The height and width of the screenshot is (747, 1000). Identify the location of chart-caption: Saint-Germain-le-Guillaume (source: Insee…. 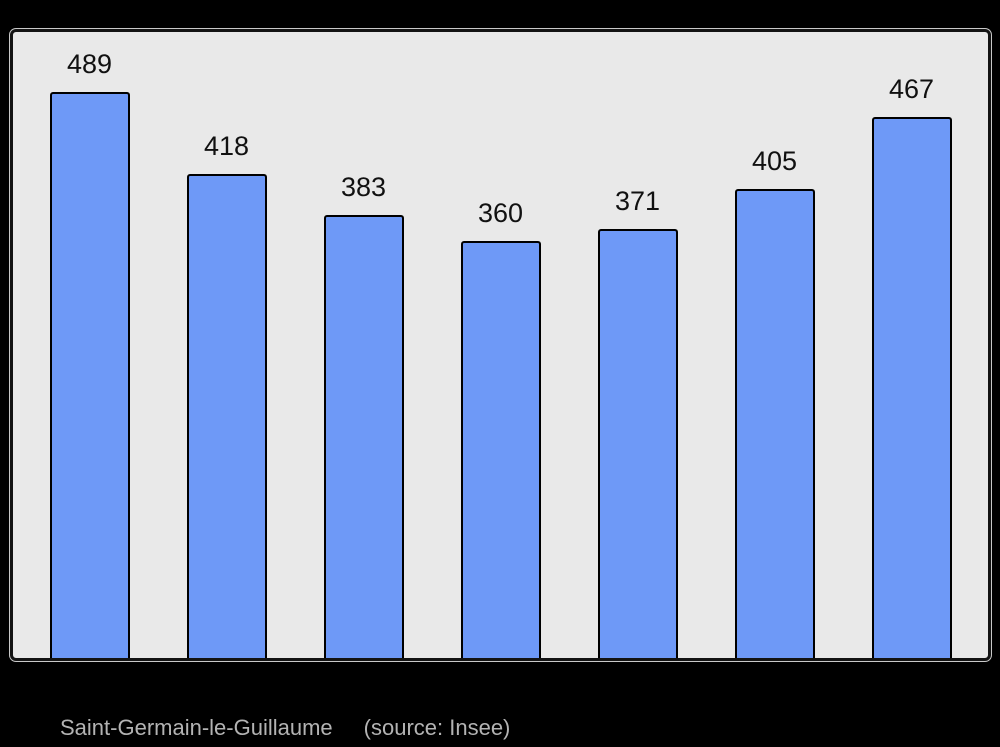
(285, 728).